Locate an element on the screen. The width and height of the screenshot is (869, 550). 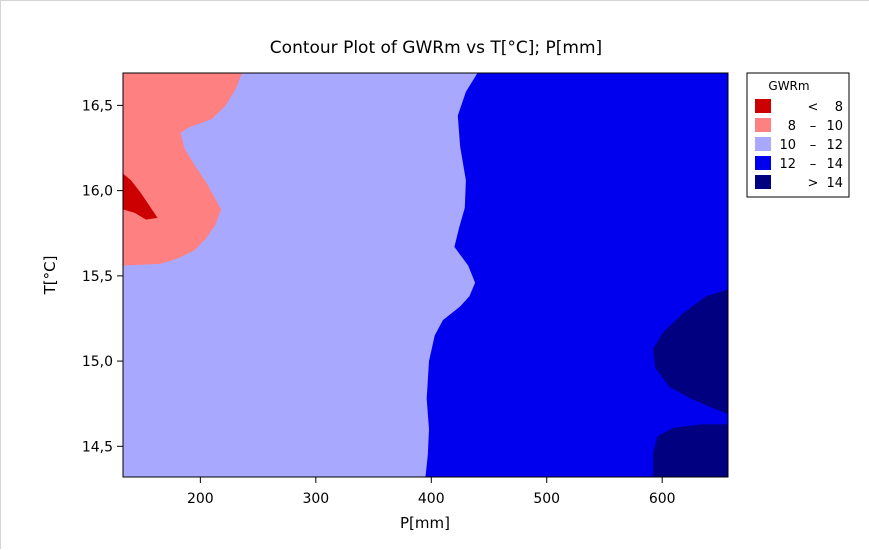
legend-value: 14 is located at coordinates (834, 183).